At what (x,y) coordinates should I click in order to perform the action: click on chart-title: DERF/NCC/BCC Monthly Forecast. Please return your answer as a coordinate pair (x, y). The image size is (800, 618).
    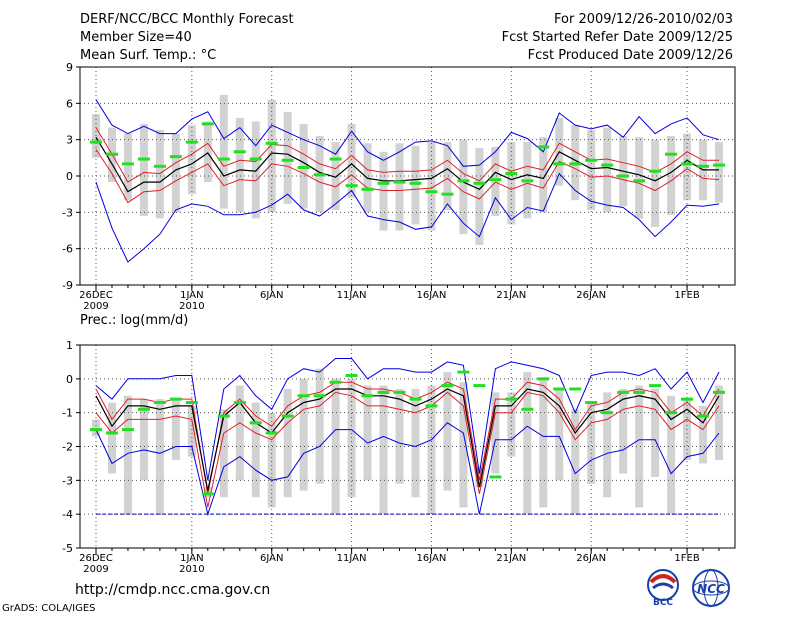
    Looking at the image, I should click on (187, 19).